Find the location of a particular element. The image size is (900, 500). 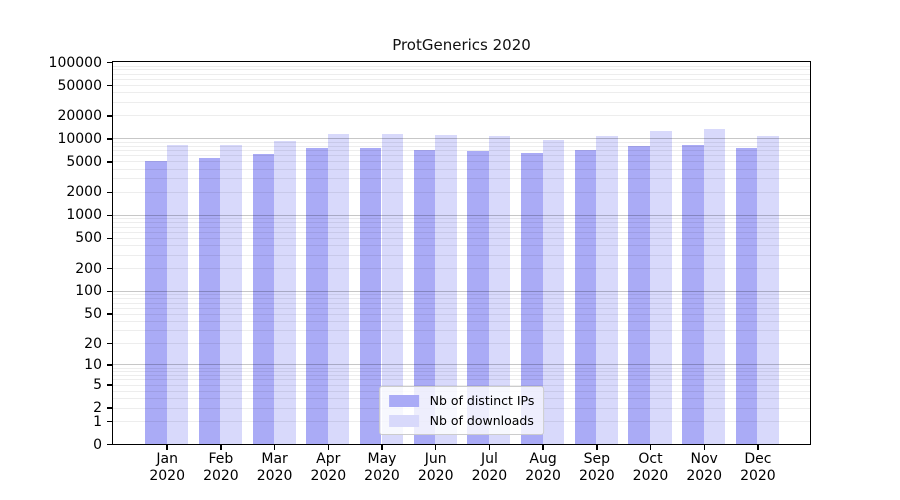

y-tick-label: 200 is located at coordinates (88, 268).